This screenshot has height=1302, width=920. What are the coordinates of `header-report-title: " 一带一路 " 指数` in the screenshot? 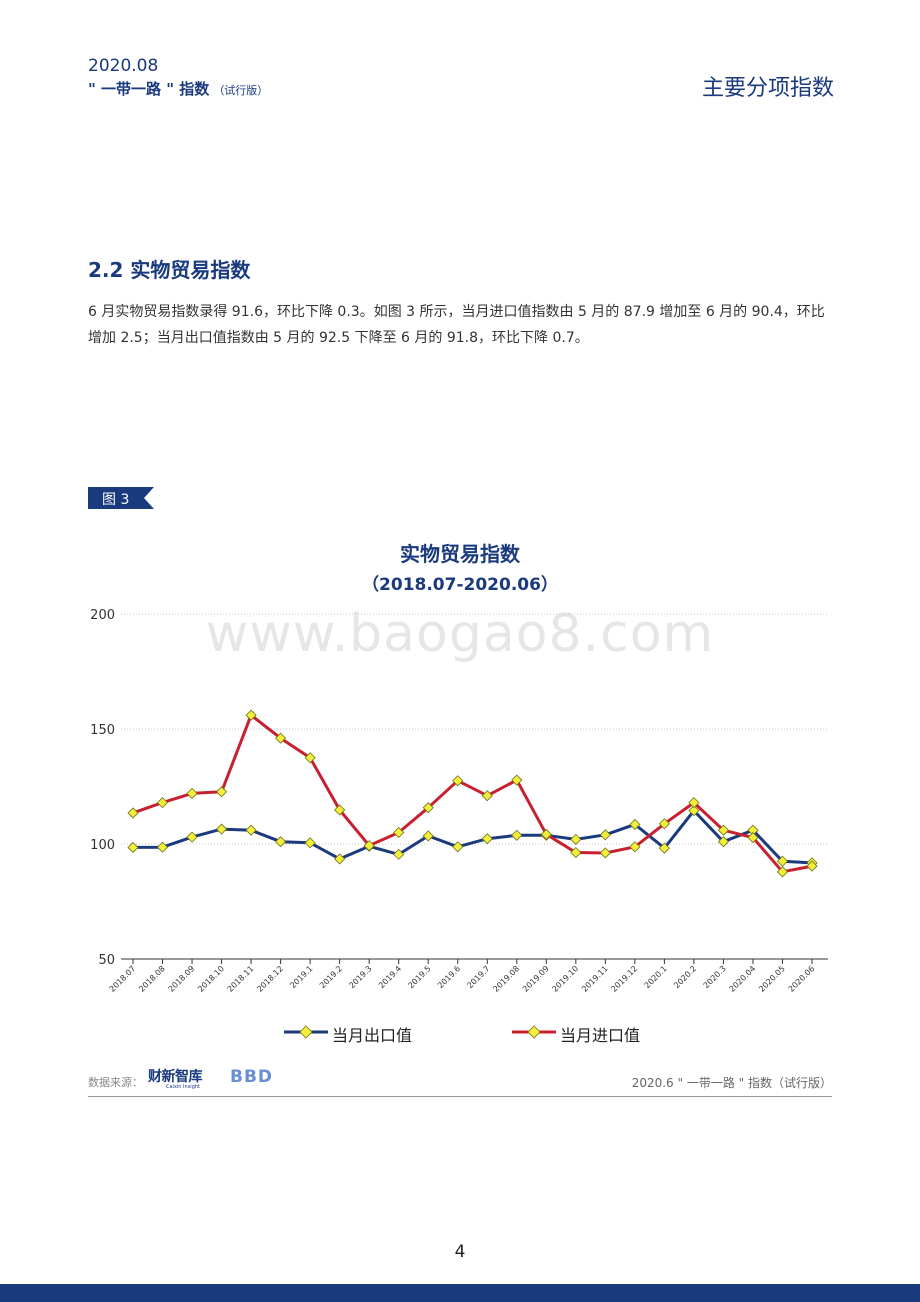 It's located at (149, 89).